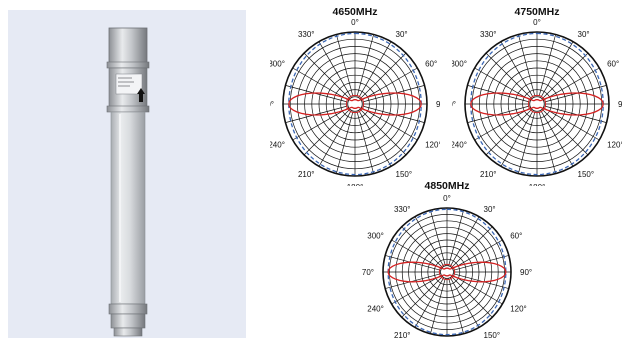 Image resolution: width=630 pixels, height=344 pixels. What do you see at coordinates (355, 12) in the screenshot?
I see `pattern-title: 4650MHz` at bounding box center [355, 12].